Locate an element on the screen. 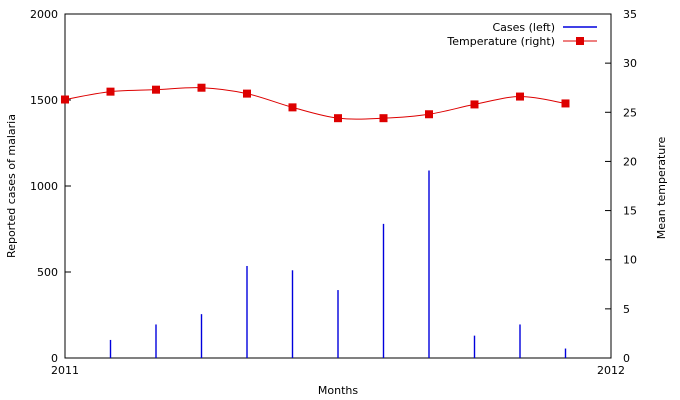 The height and width of the screenshot is (400, 680). right-tick-label: 5 is located at coordinates (626, 309).